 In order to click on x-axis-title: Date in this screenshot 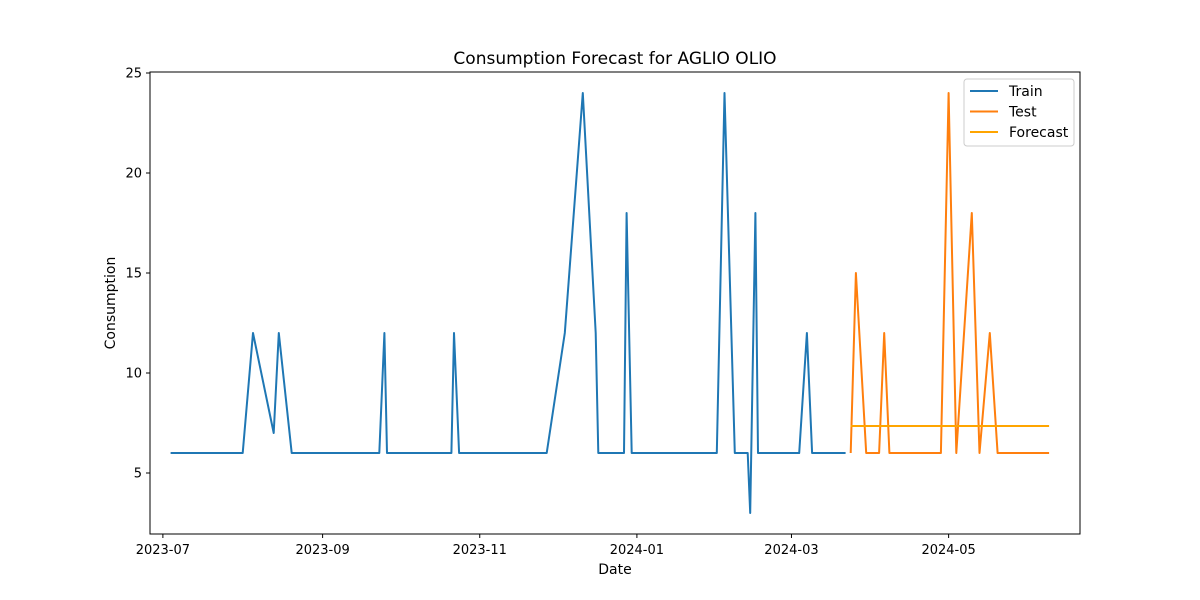, I will do `click(614, 570)`.